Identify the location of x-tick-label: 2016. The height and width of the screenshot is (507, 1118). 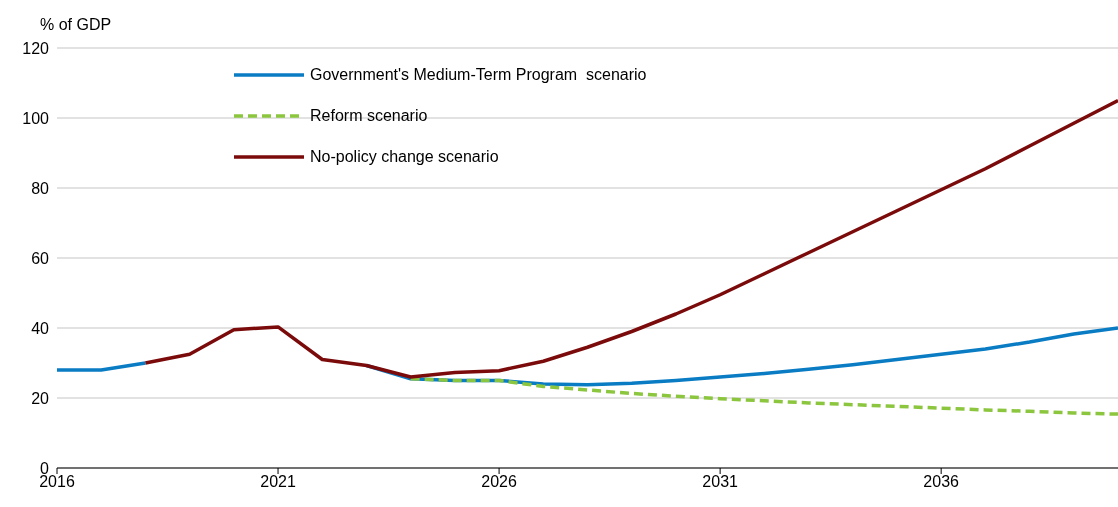
(57, 482).